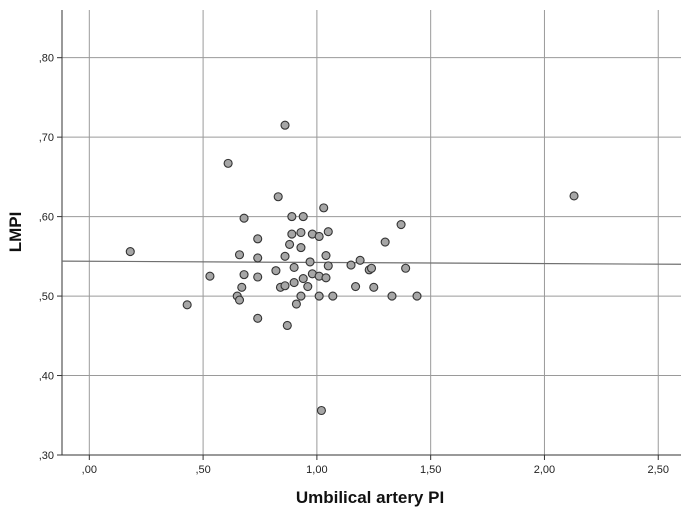 Image resolution: width=685 pixels, height=513 pixels. What do you see at coordinates (89, 470) in the screenshot?
I see `x-tick-label: ,00` at bounding box center [89, 470].